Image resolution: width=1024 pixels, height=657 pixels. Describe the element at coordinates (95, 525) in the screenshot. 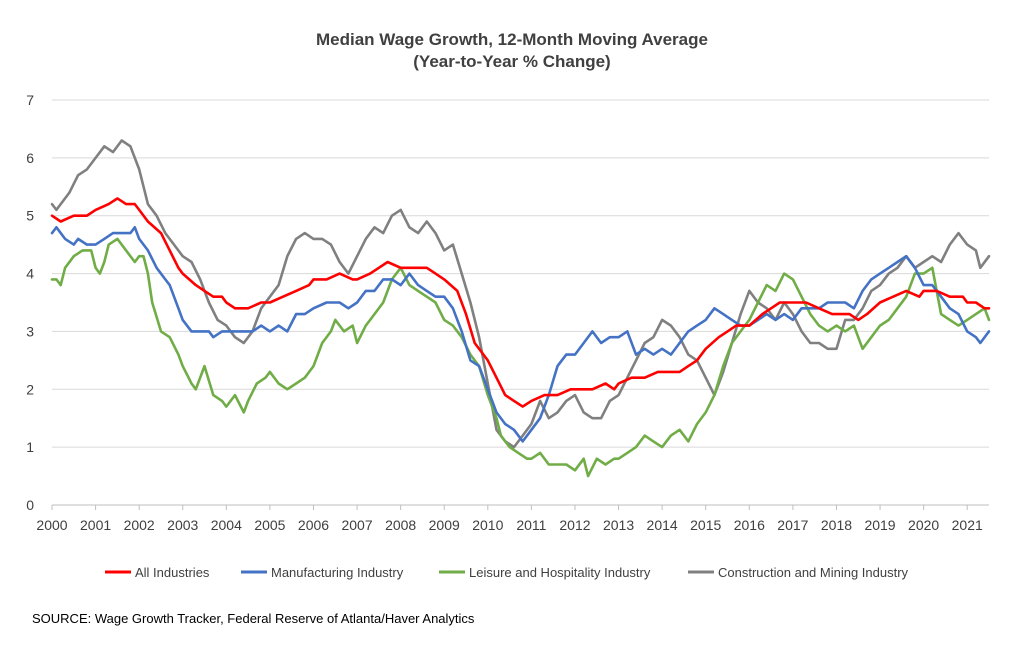

I see `x-tick-label: 2001` at that location.